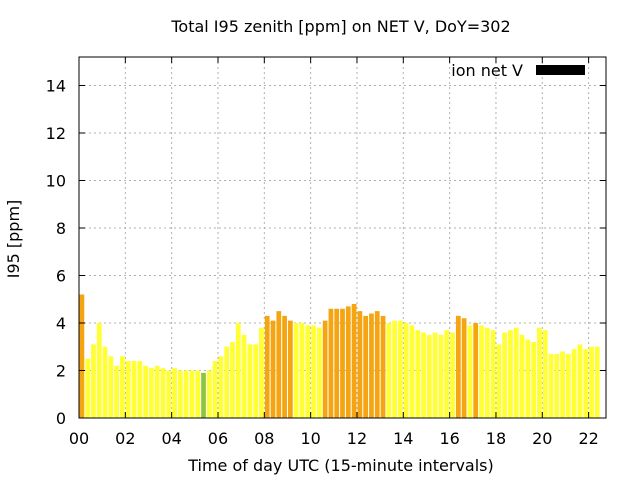  What do you see at coordinates (61, 323) in the screenshot?
I see `y-tick-label: 4` at bounding box center [61, 323].